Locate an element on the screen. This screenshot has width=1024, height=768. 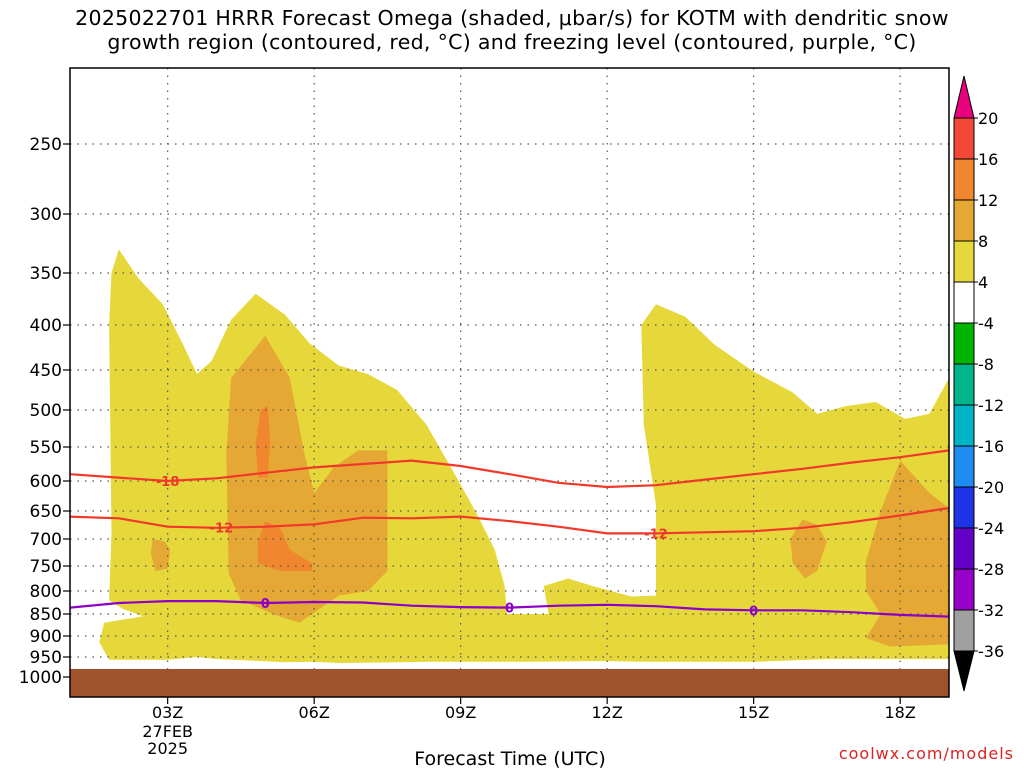
y-tick-label-850: 850 is located at coordinates (46, 615).